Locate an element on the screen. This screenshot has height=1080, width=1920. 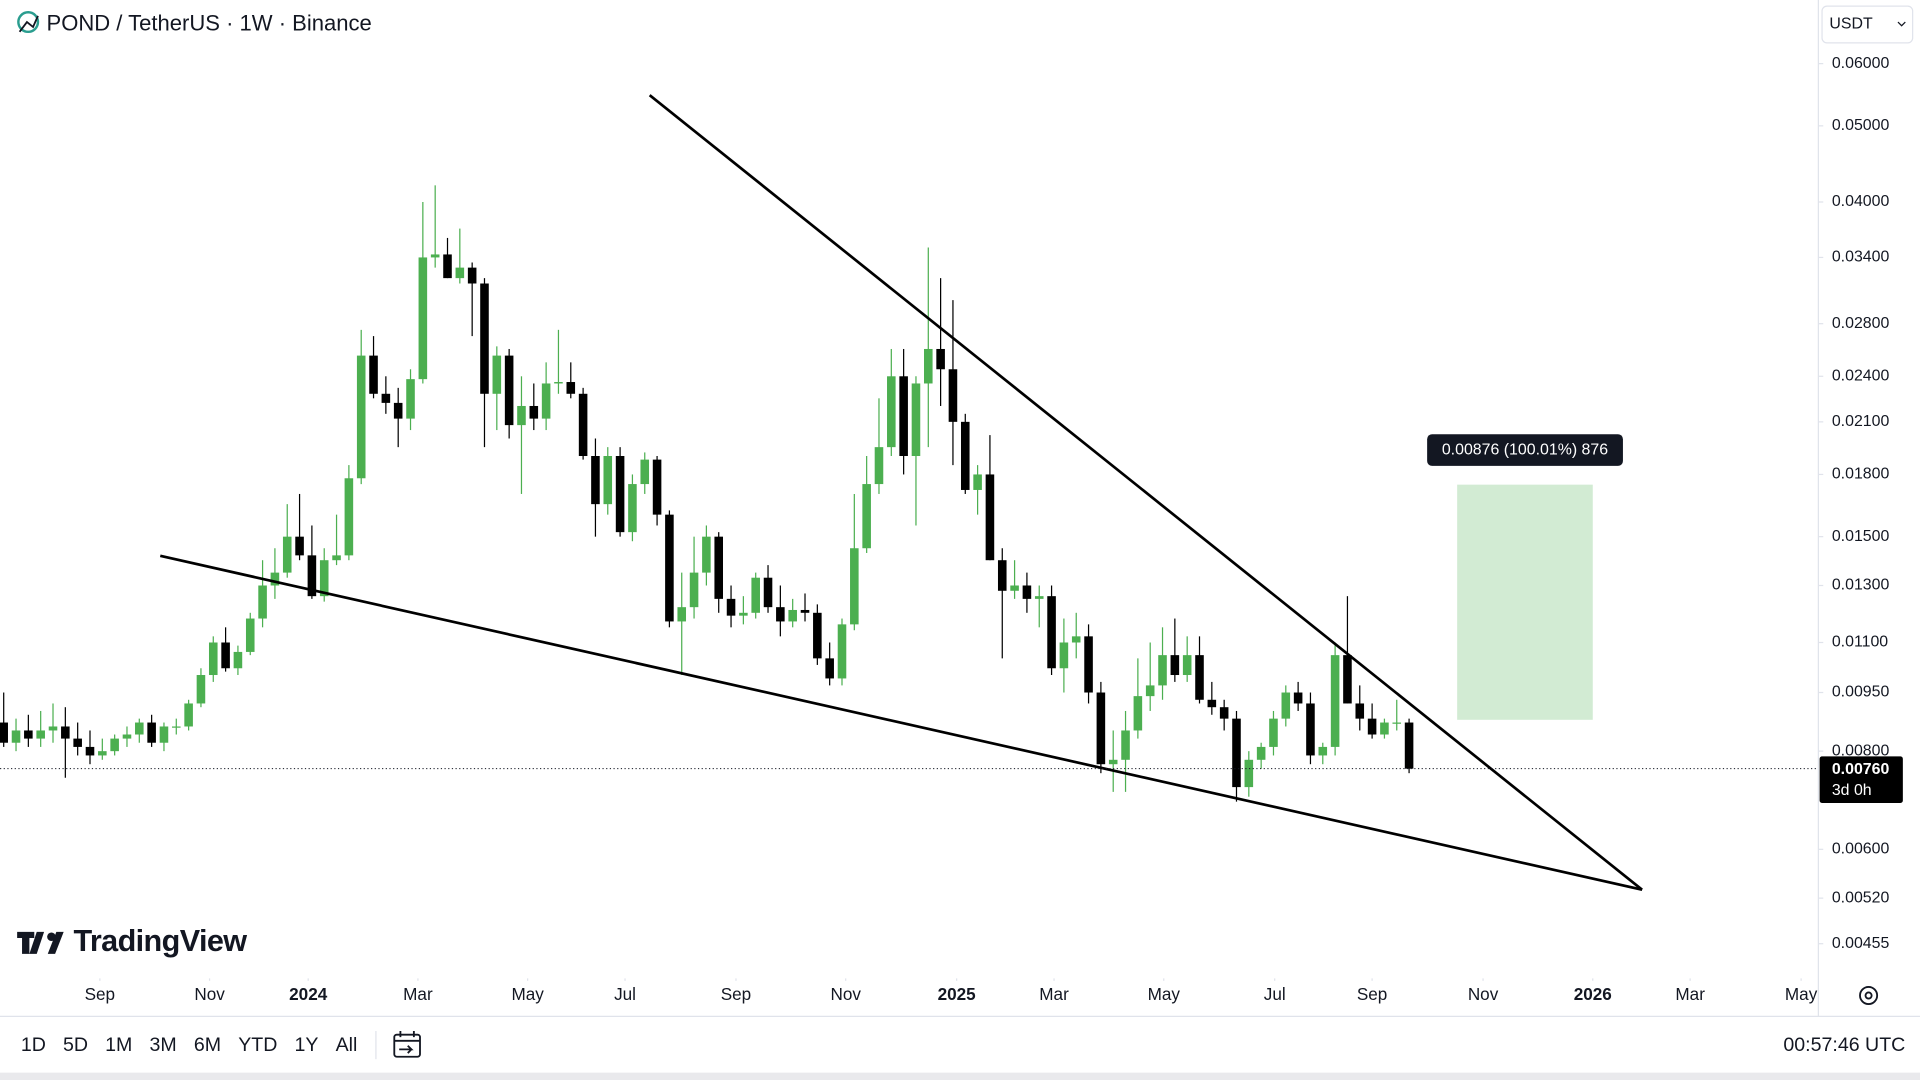
measure-label: 0.00876 (100.01%) 876 is located at coordinates (1525, 450).